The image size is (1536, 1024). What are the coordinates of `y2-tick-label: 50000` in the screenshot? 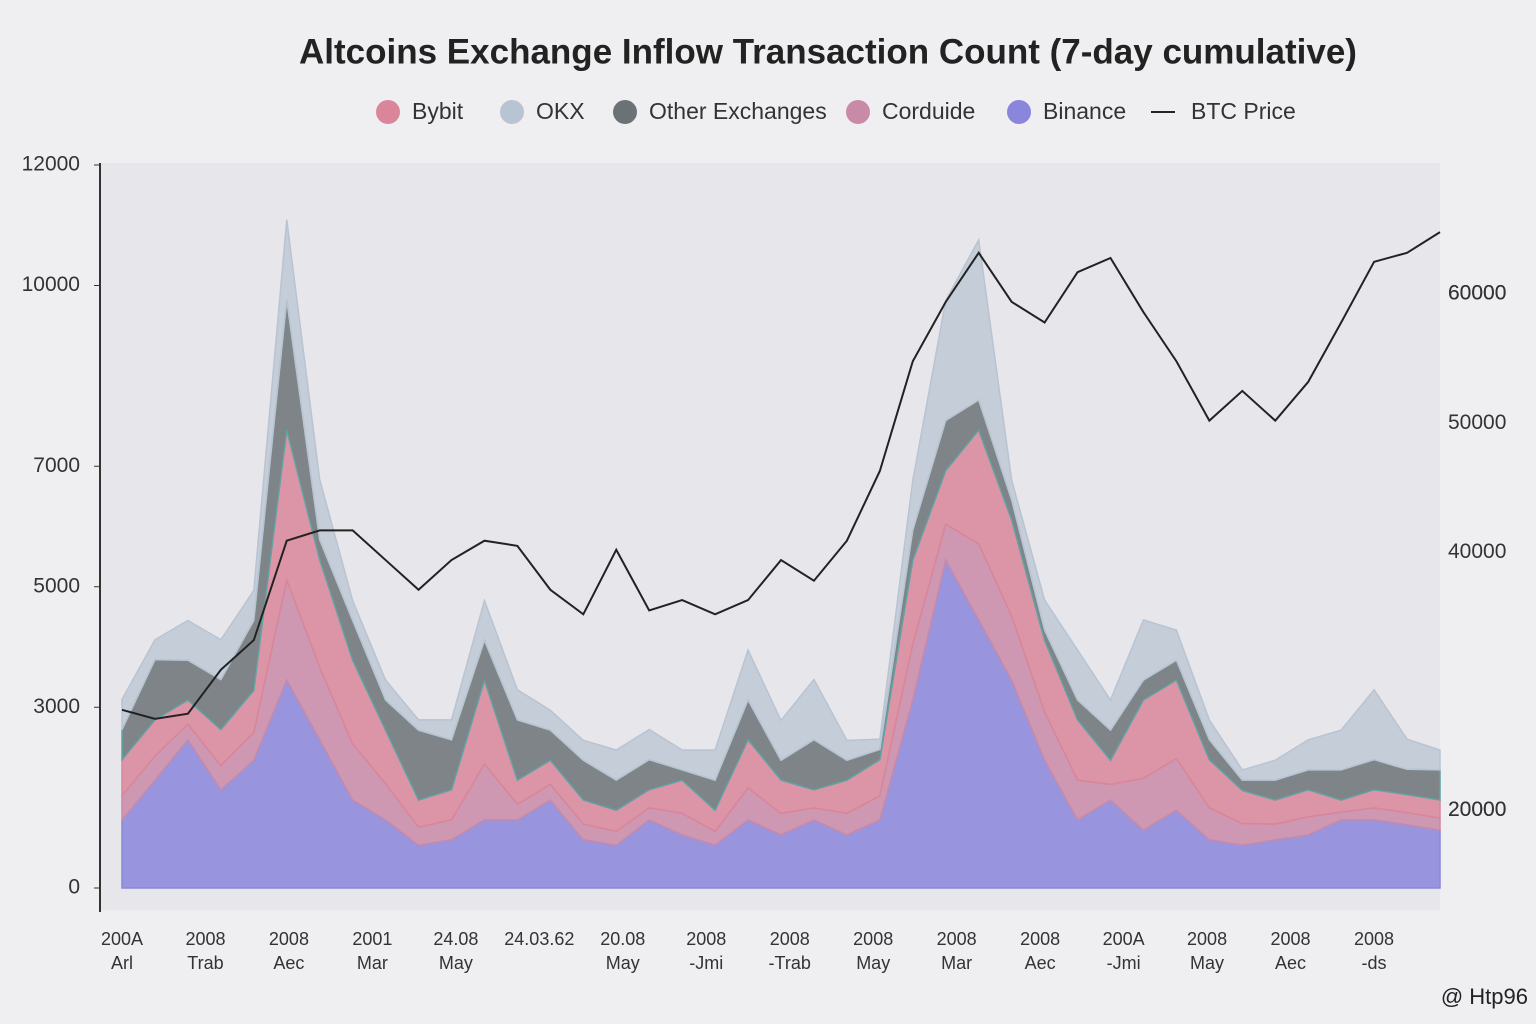 It's located at (1477, 422).